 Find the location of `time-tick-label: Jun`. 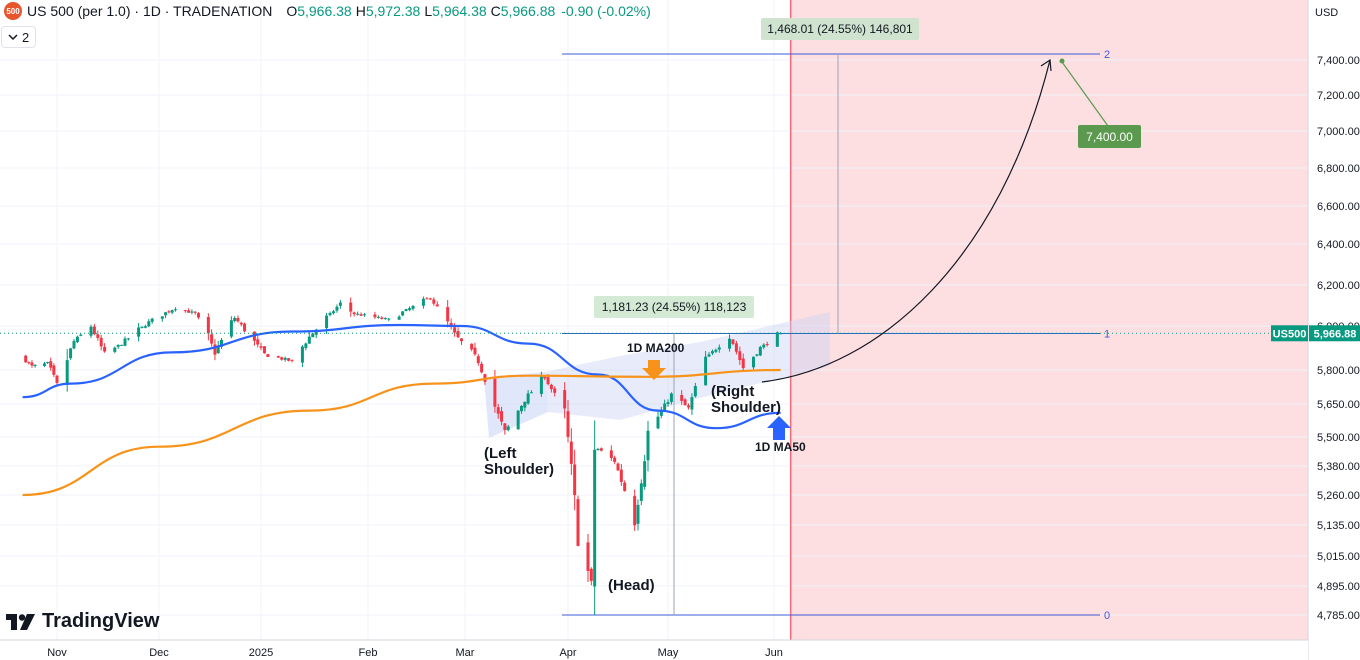

time-tick-label: Jun is located at coordinates (774, 653).